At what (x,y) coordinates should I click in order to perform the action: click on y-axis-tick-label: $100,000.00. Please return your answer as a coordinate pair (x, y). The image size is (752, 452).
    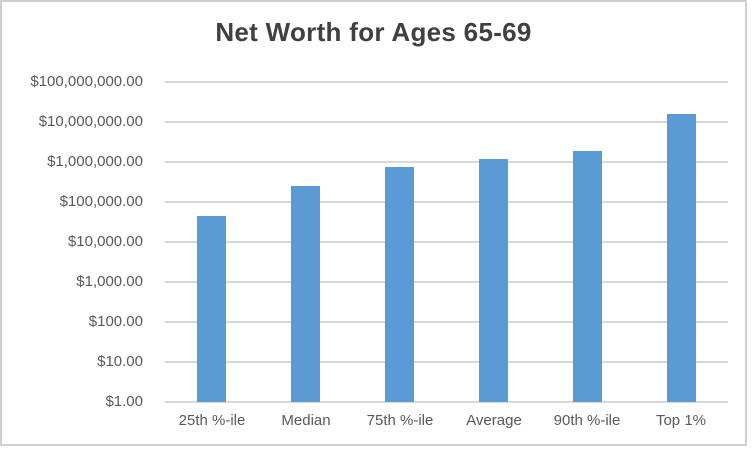
    Looking at the image, I should click on (101, 201).